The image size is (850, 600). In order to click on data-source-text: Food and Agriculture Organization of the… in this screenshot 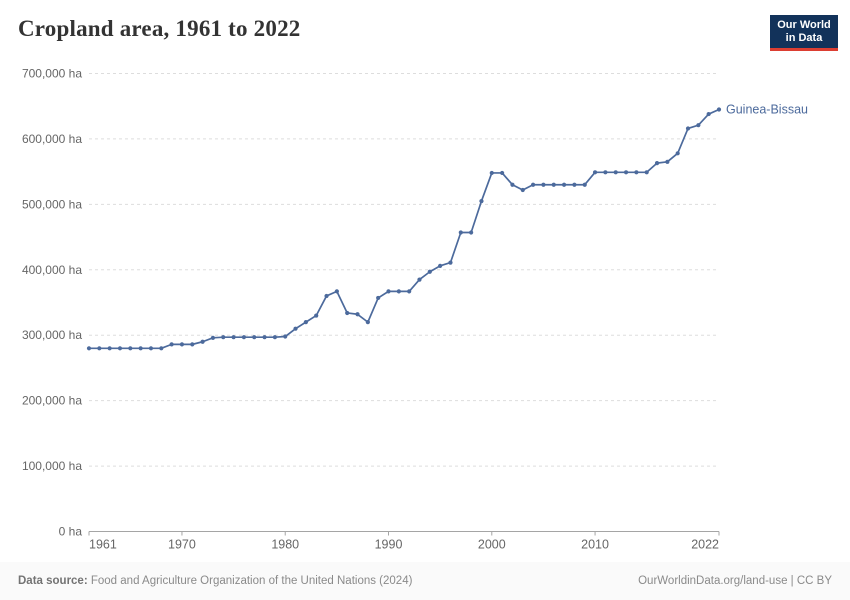, I will do `click(250, 581)`.